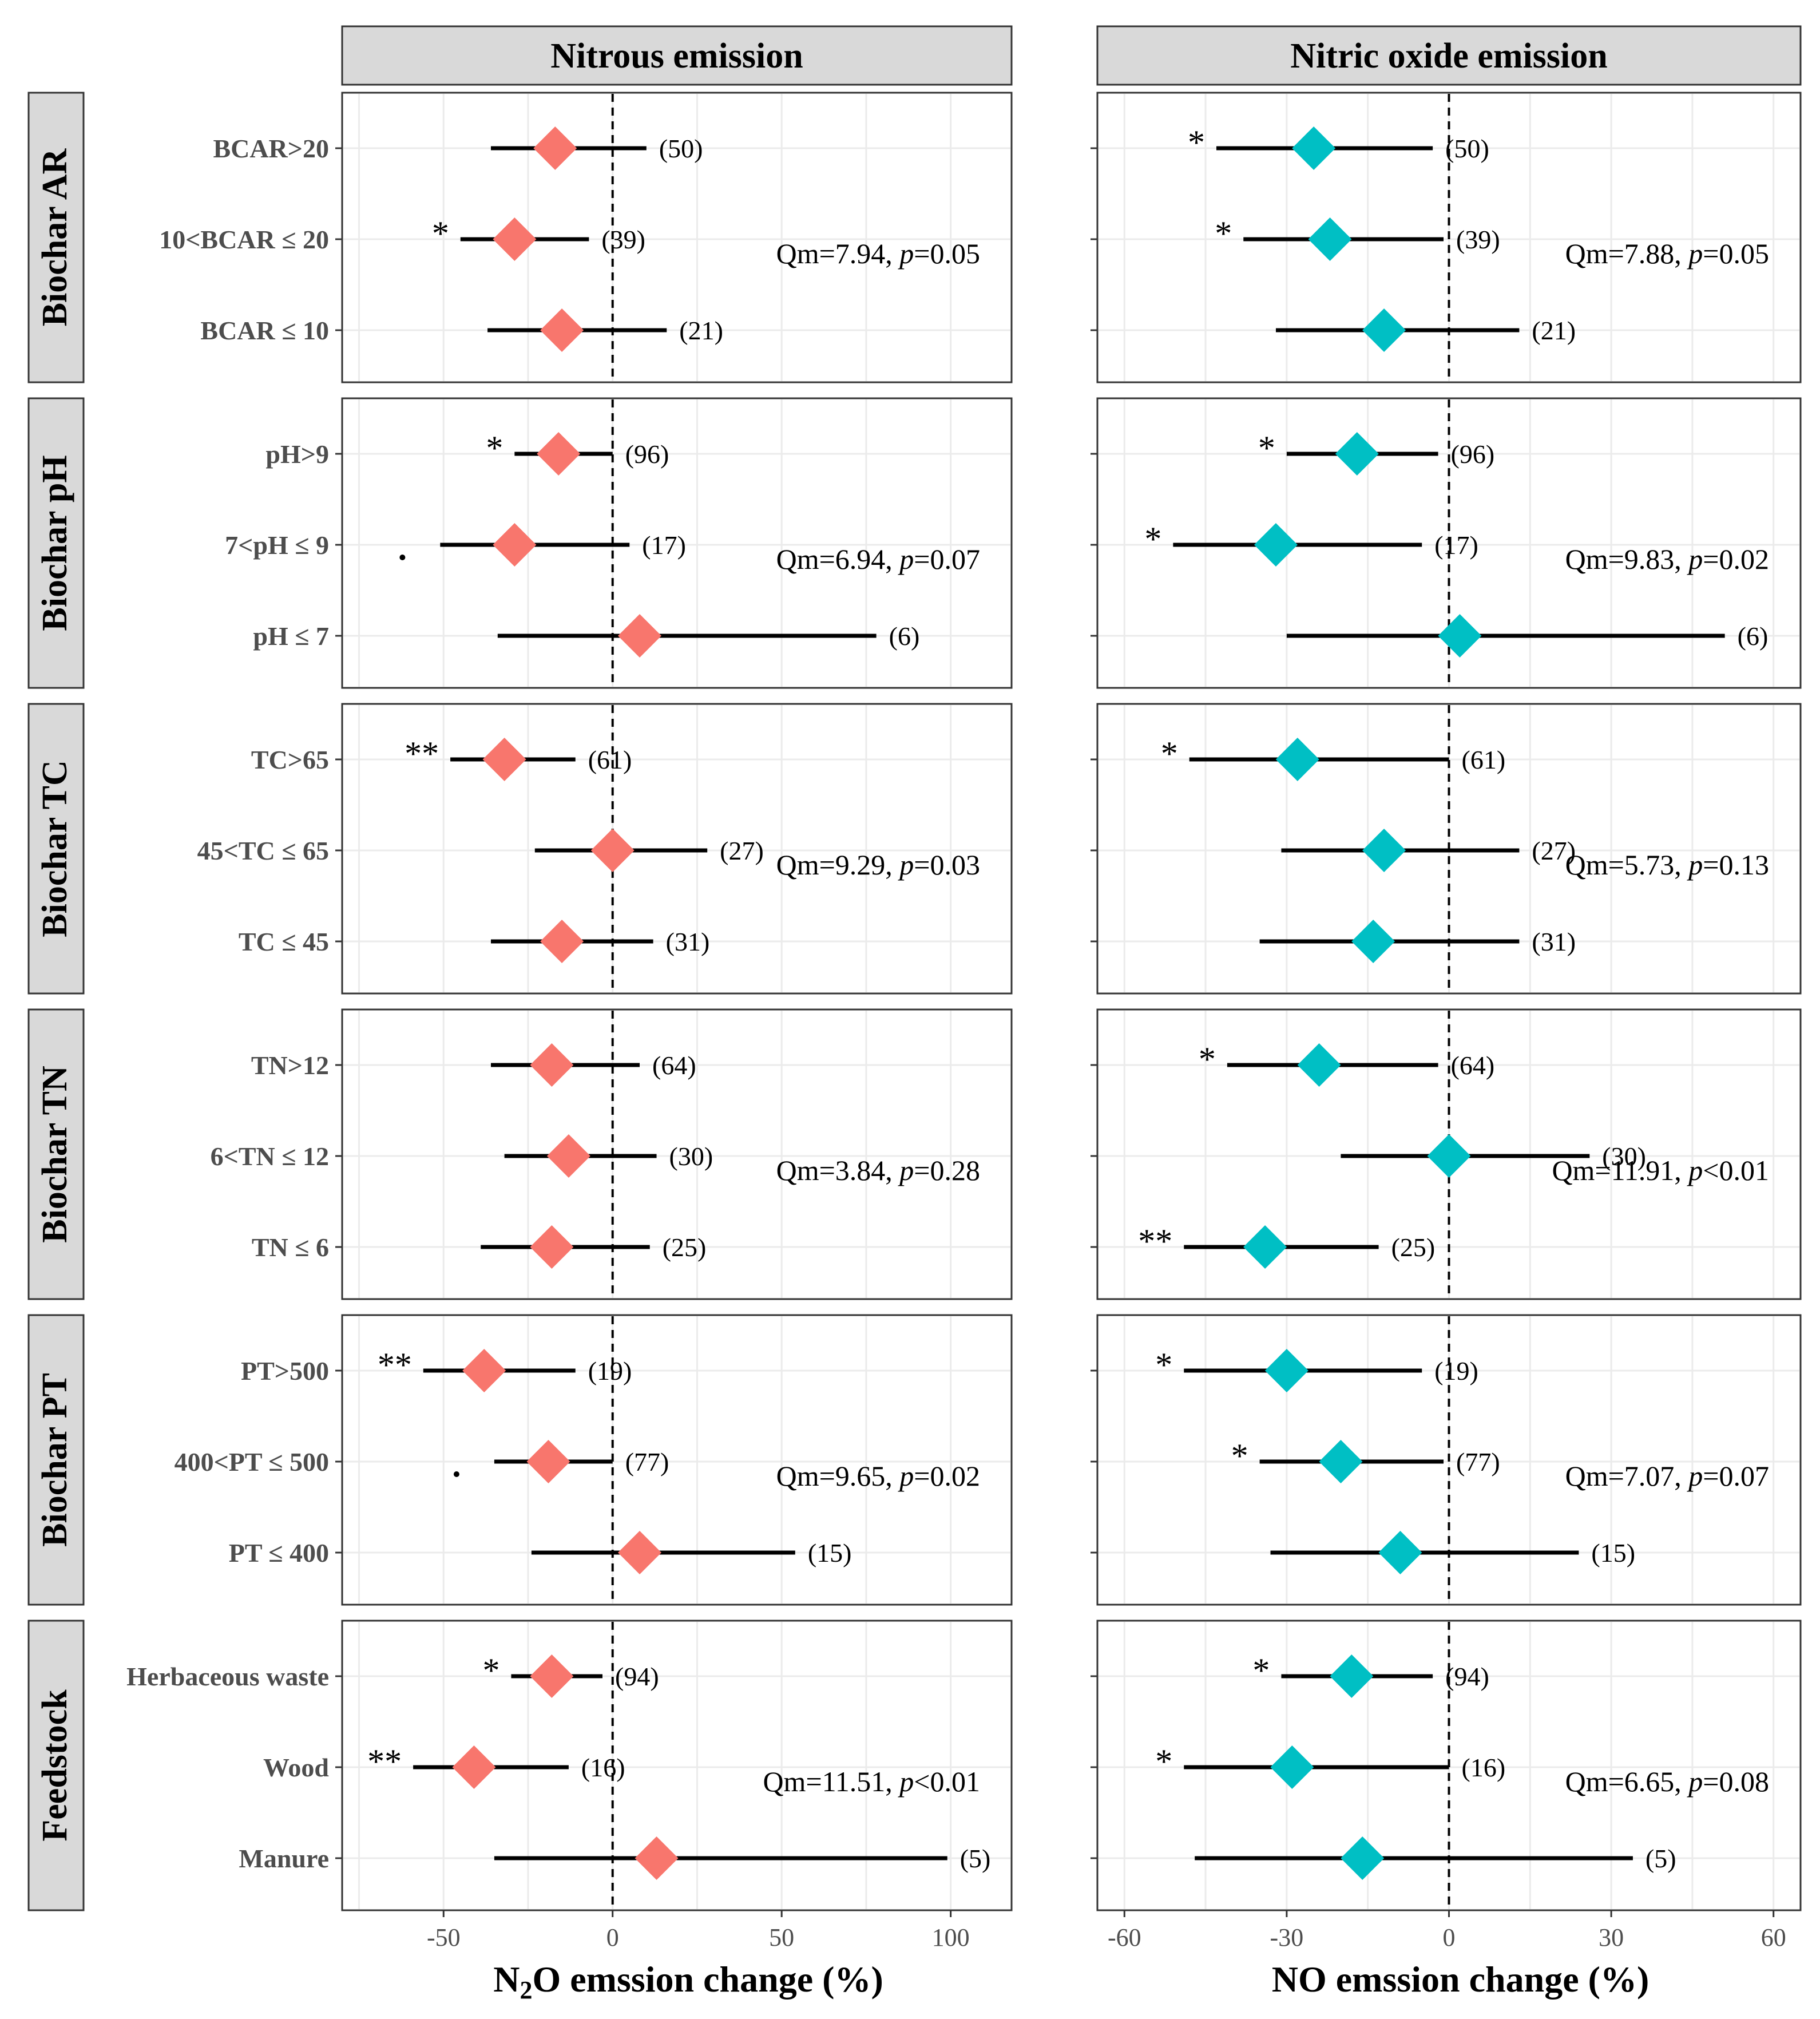  What do you see at coordinates (285, 1370) in the screenshot?
I see `category-label: PT>500` at bounding box center [285, 1370].